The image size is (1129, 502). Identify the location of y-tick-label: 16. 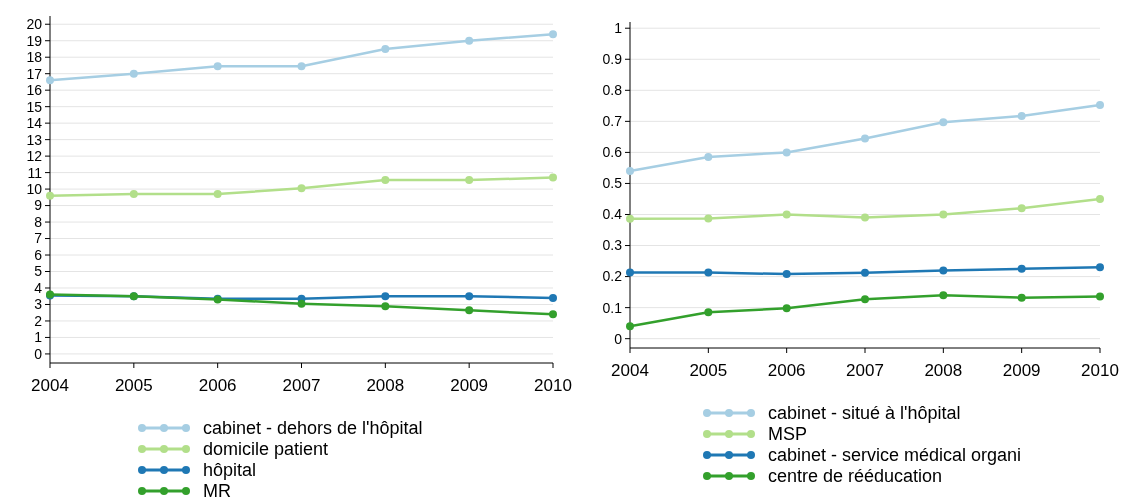
(34, 90).